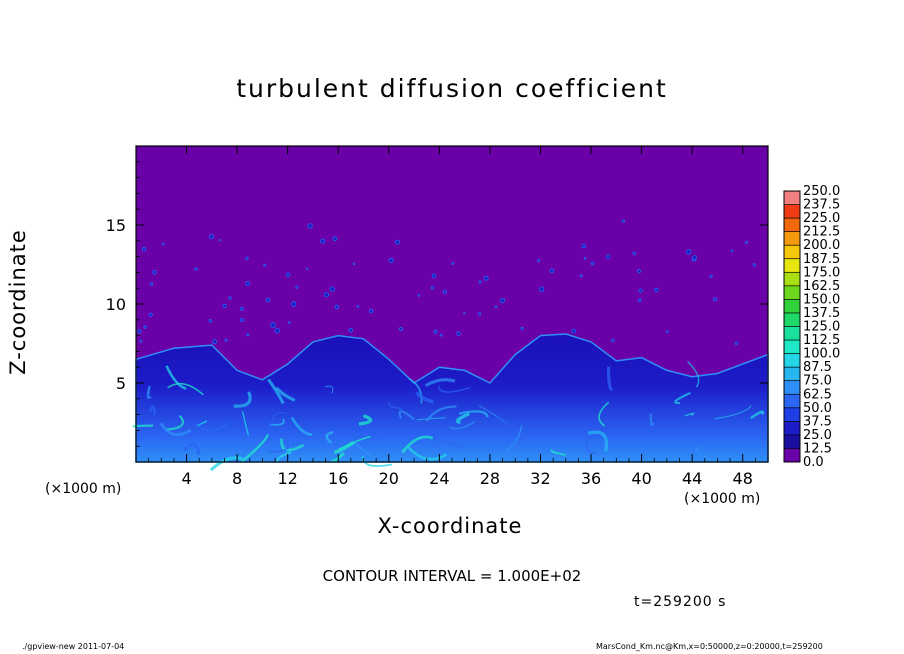 The width and height of the screenshot is (904, 654). What do you see at coordinates (591, 478) in the screenshot?
I see `x-tick-label: 36` at bounding box center [591, 478].